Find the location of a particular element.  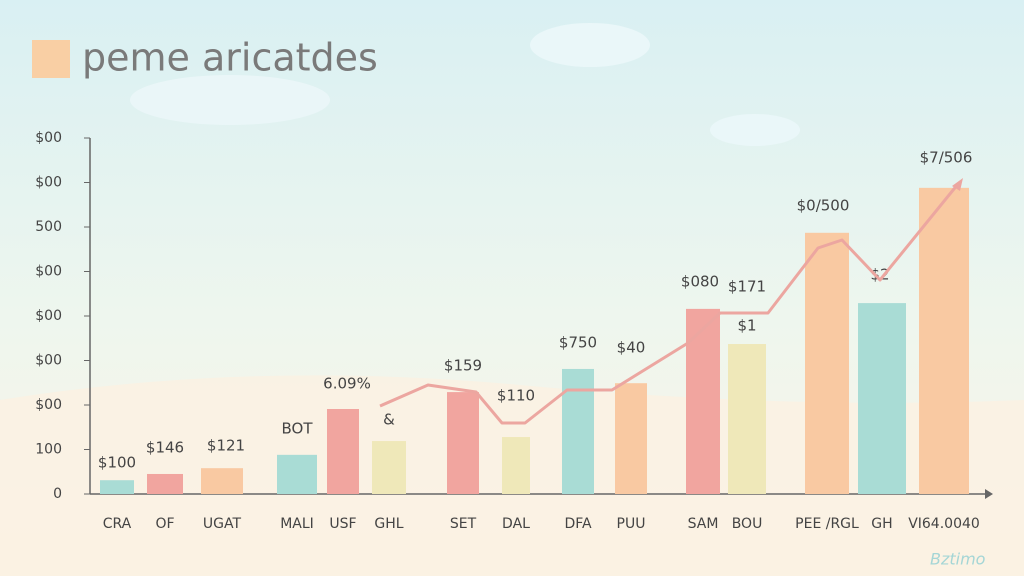

annotation: $171 is located at coordinates (747, 287).